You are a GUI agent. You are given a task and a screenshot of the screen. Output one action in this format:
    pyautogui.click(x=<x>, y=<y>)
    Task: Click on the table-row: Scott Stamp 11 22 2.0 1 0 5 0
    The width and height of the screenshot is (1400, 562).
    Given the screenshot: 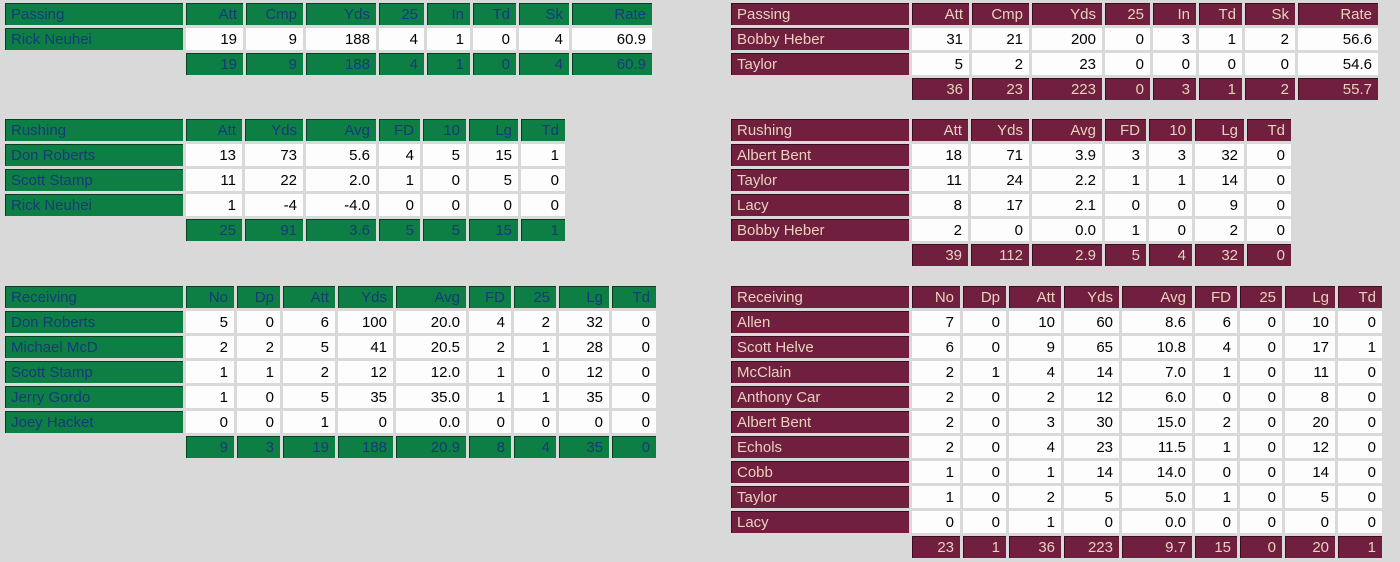 What is the action you would take?
    pyautogui.click(x=285, y=180)
    